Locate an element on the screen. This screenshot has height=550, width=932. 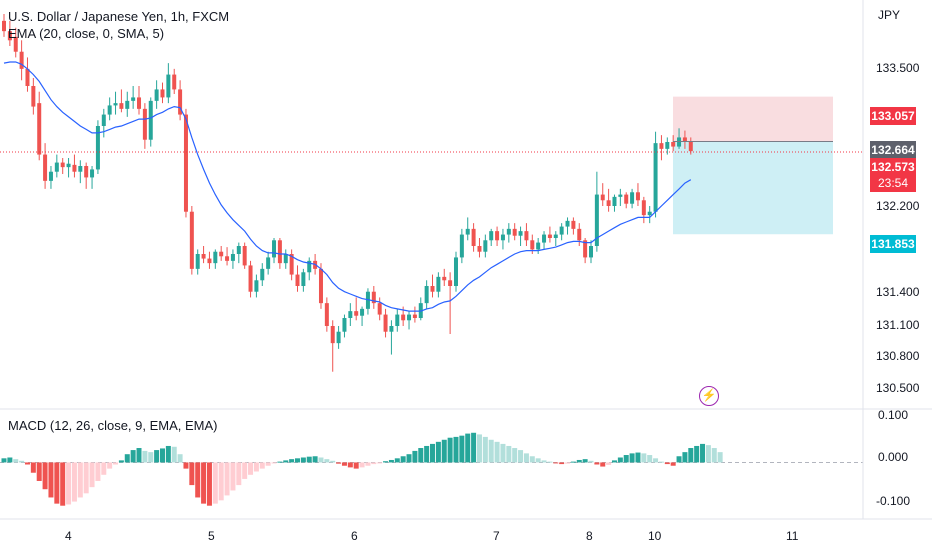
lightning-bolt-icon: ⚡ is located at coordinates (709, 396).